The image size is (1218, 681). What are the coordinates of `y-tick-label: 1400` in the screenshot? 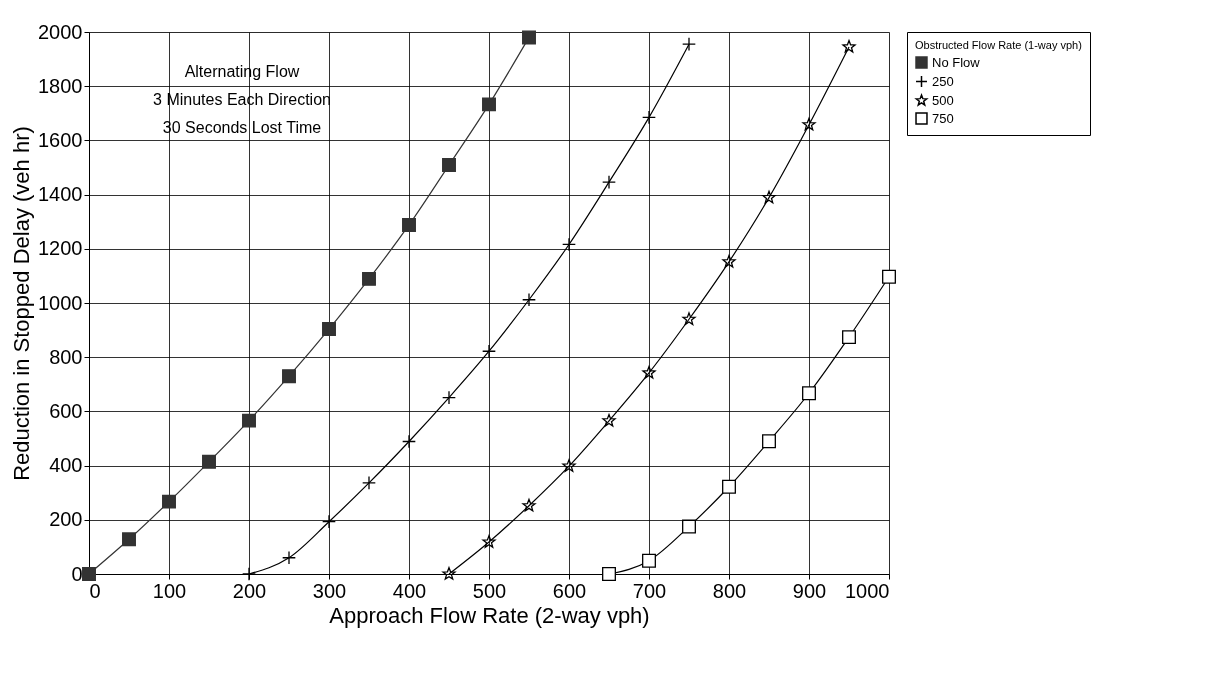 It's located at (60, 194).